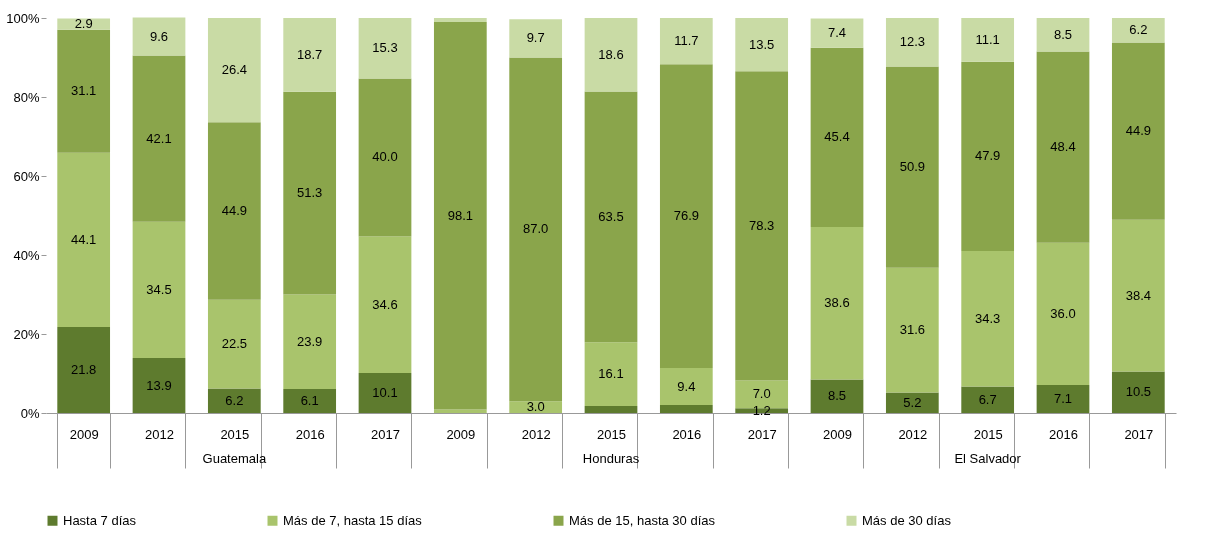 The width and height of the screenshot is (1219, 559). I want to click on data-label: 87.0, so click(536, 229).